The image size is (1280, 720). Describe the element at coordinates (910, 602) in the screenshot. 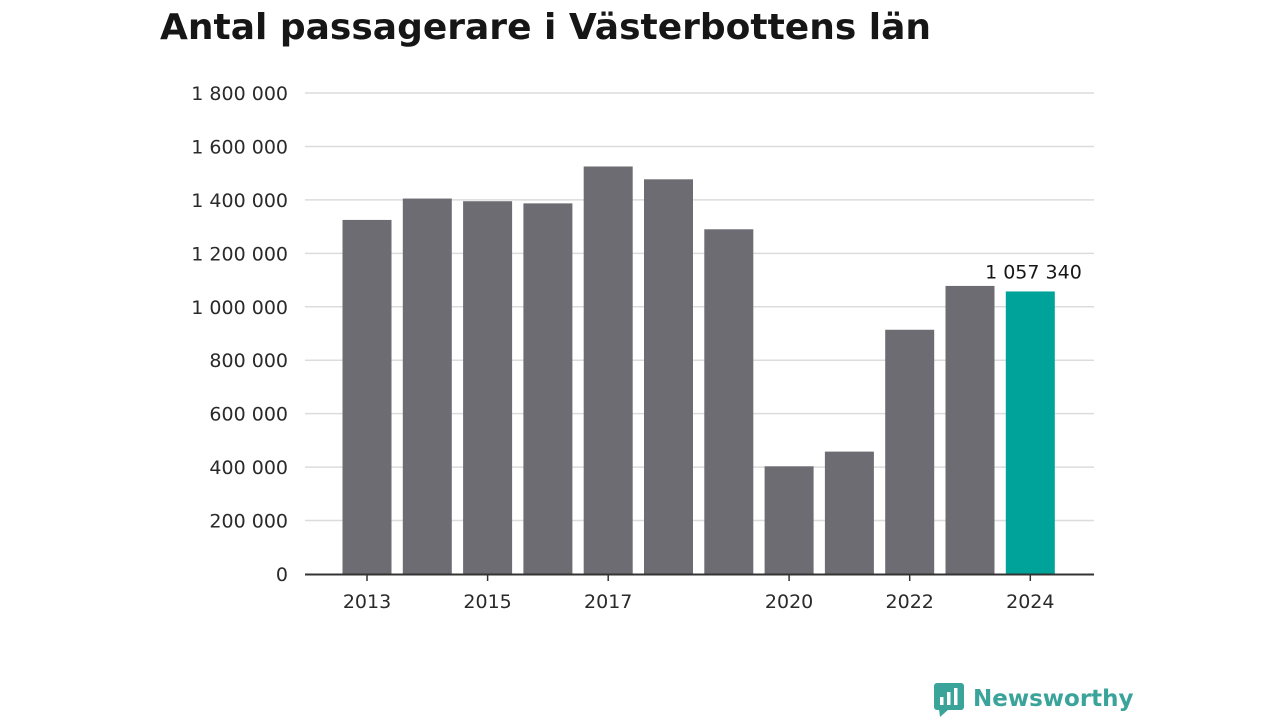

I see `x-tick-label: 2022` at that location.